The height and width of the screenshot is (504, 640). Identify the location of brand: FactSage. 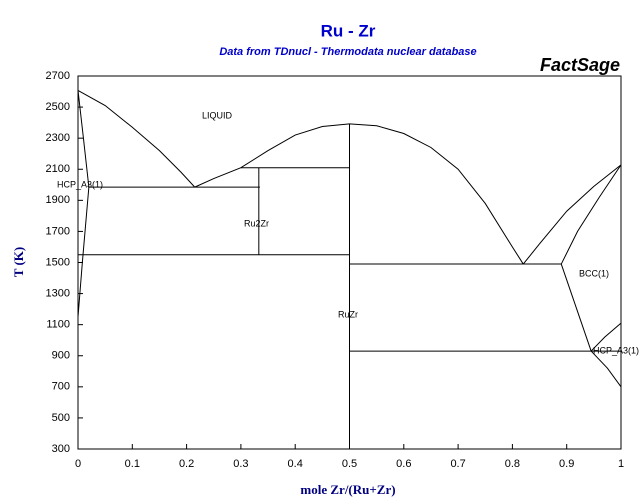
(580, 65).